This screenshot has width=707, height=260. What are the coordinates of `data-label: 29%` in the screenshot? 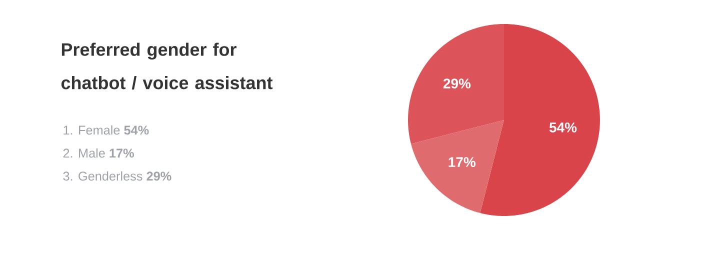 It's located at (457, 83).